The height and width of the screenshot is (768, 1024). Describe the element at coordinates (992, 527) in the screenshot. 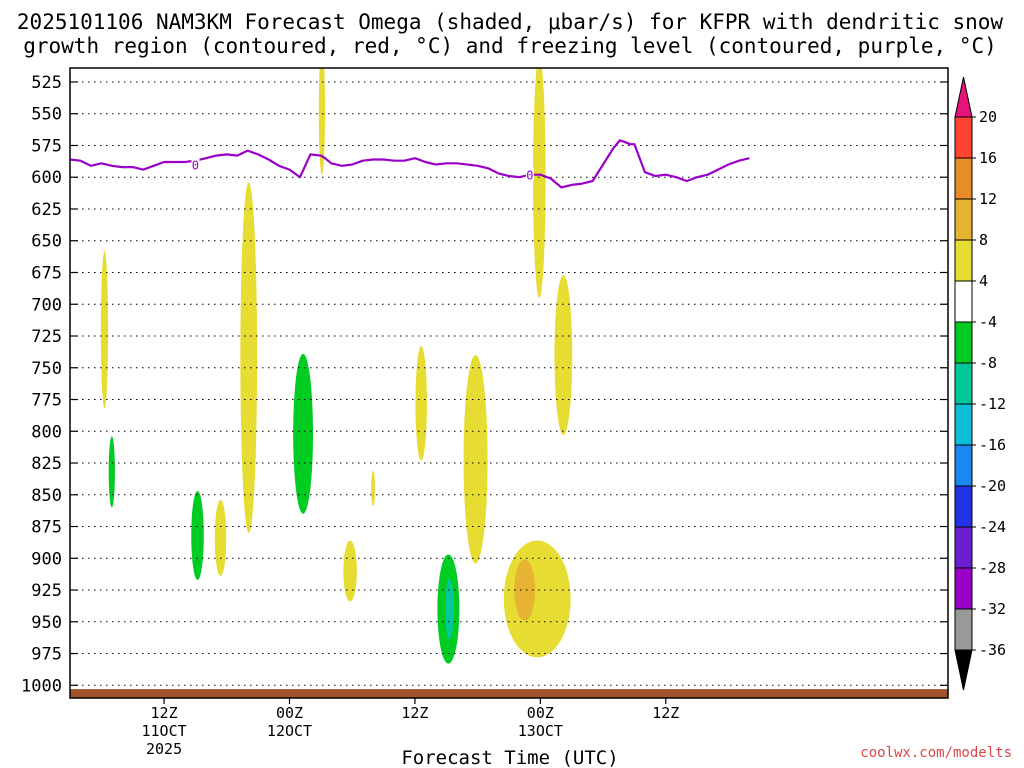

I see `colorbar-label-3: -24` at that location.